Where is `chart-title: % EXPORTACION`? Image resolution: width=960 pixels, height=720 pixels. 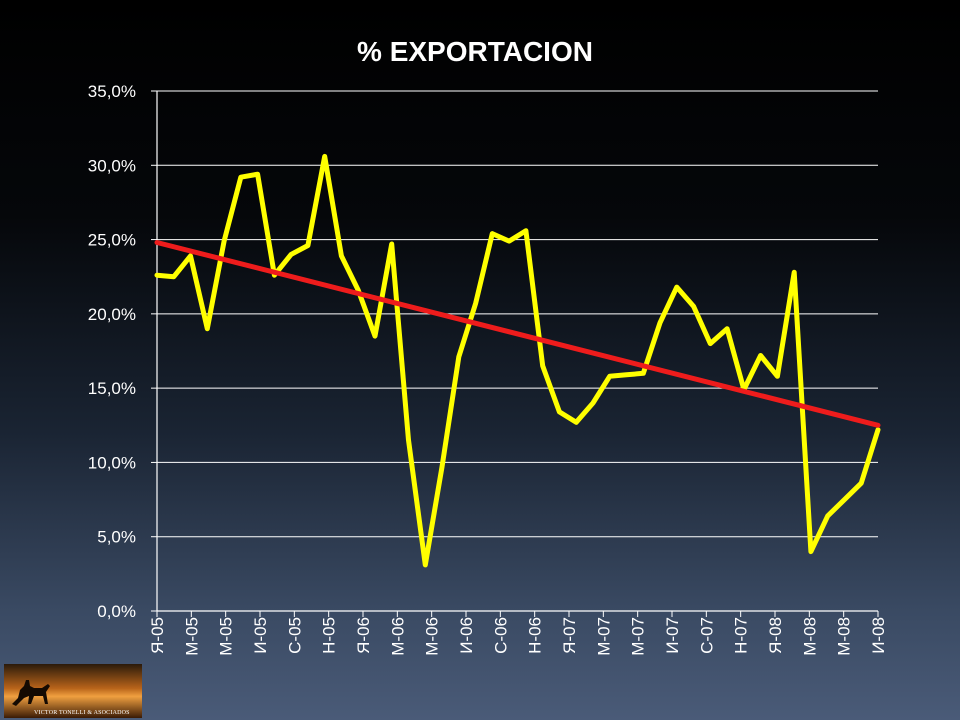
chart-title: % EXPORTACION is located at coordinates (475, 51).